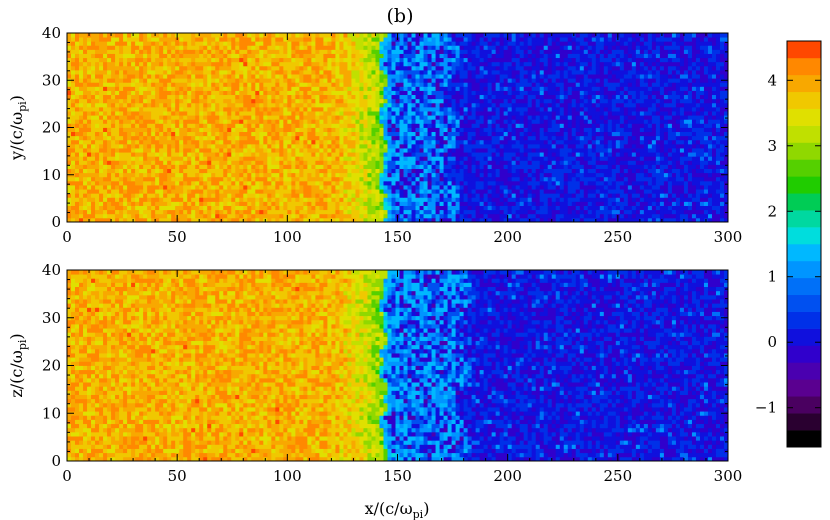 The width and height of the screenshot is (830, 520). What do you see at coordinates (18, 128) in the screenshot?
I see `y-axis-label-top: y/(c/ωpi)` at bounding box center [18, 128].